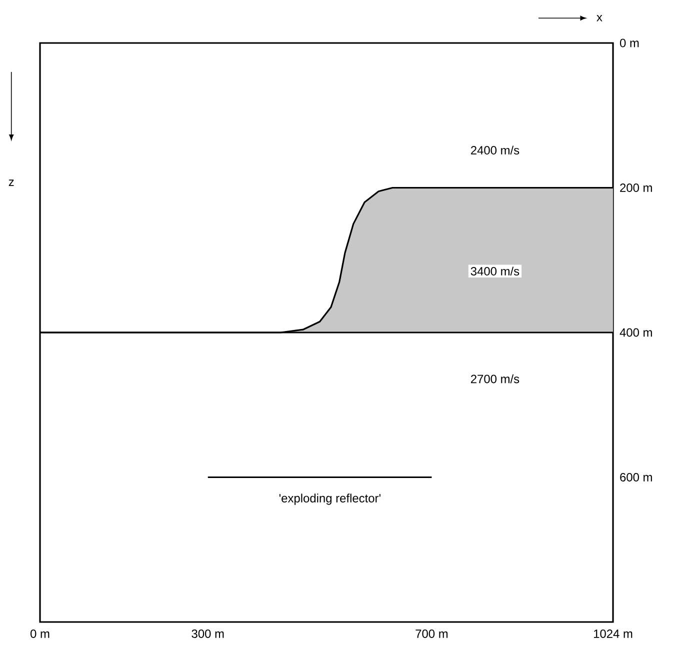  Describe the element at coordinates (495, 271) in the screenshot. I see `annotation: 3400 m/s` at that location.